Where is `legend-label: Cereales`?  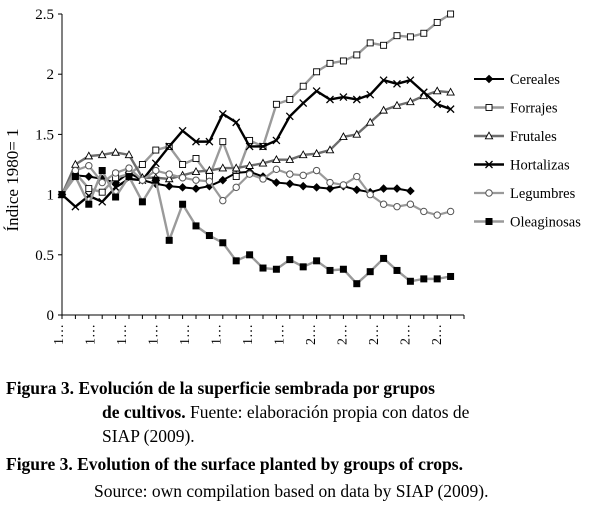 legend-label: Cereales is located at coordinates (535, 80).